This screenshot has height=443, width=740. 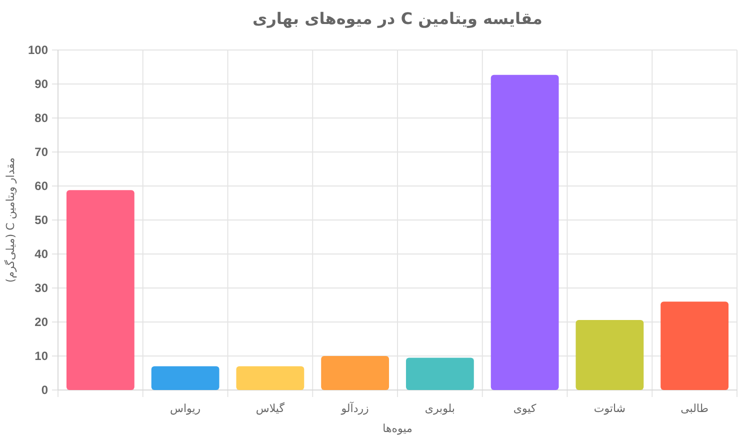 I want to click on x-tick-label: ریواس, so click(x=185, y=408).